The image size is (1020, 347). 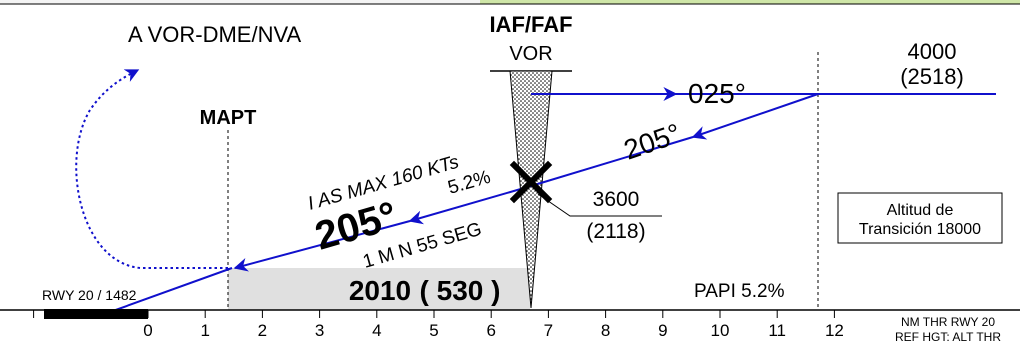 What do you see at coordinates (530, 24) in the screenshot?
I see `iaf-faf-label: IAF/FAF` at bounding box center [530, 24].